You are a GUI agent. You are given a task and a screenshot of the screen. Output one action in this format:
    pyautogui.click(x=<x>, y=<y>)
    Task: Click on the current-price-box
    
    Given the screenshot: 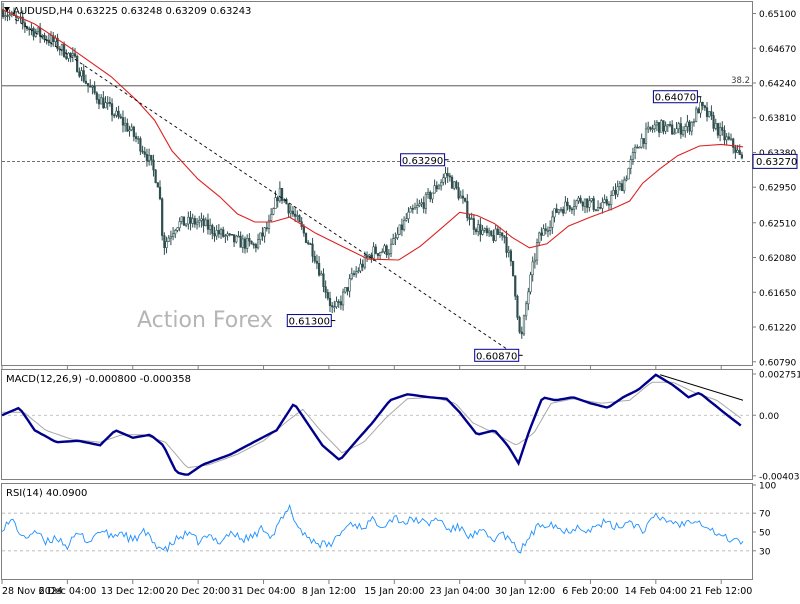 What is the action you would take?
    pyautogui.click(x=775, y=161)
    